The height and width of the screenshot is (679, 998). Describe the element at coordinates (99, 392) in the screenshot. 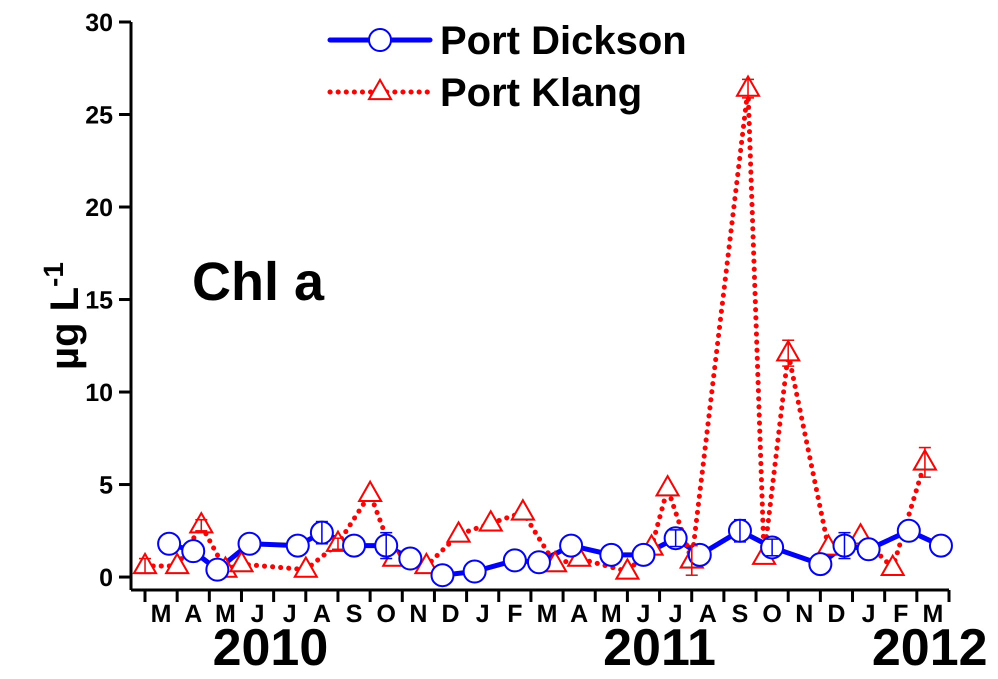

I see `y-tick-label: 10` at that location.